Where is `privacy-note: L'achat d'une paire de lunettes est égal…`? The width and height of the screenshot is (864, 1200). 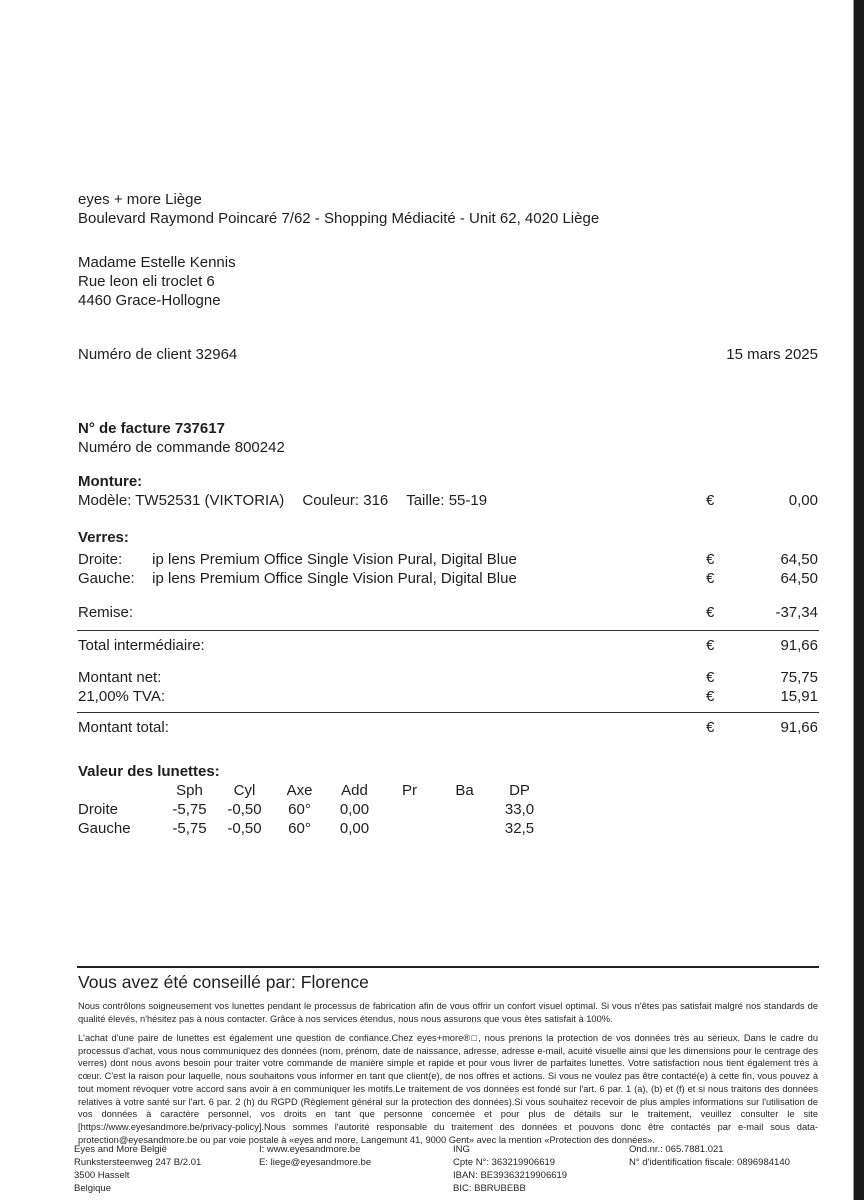
privacy-note: L'achat d'une paire de lunettes est égal… is located at coordinates (448, 1089).